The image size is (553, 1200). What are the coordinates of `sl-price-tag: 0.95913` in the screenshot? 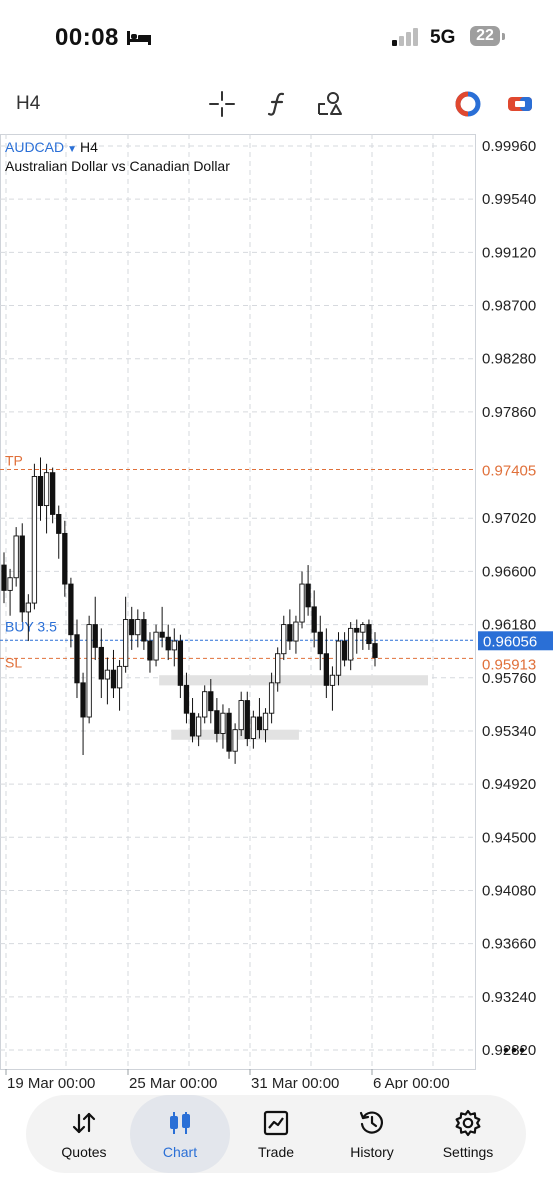 It's located at (509, 664).